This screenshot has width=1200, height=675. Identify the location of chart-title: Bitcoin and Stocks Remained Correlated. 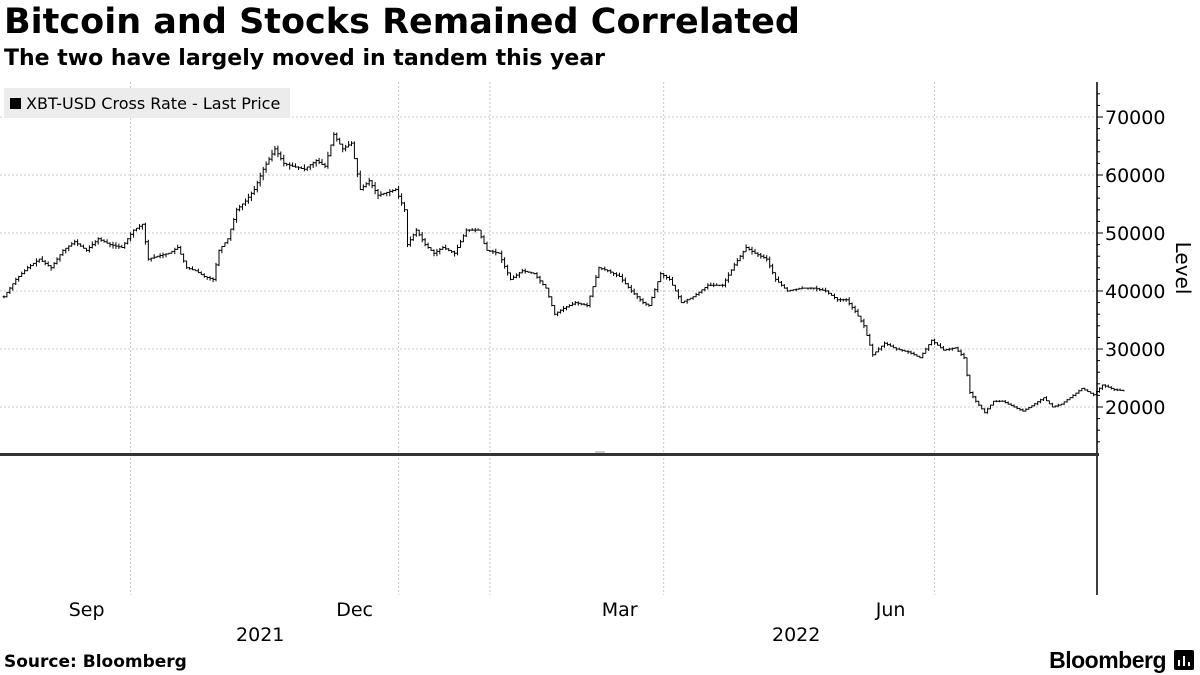
(402, 22).